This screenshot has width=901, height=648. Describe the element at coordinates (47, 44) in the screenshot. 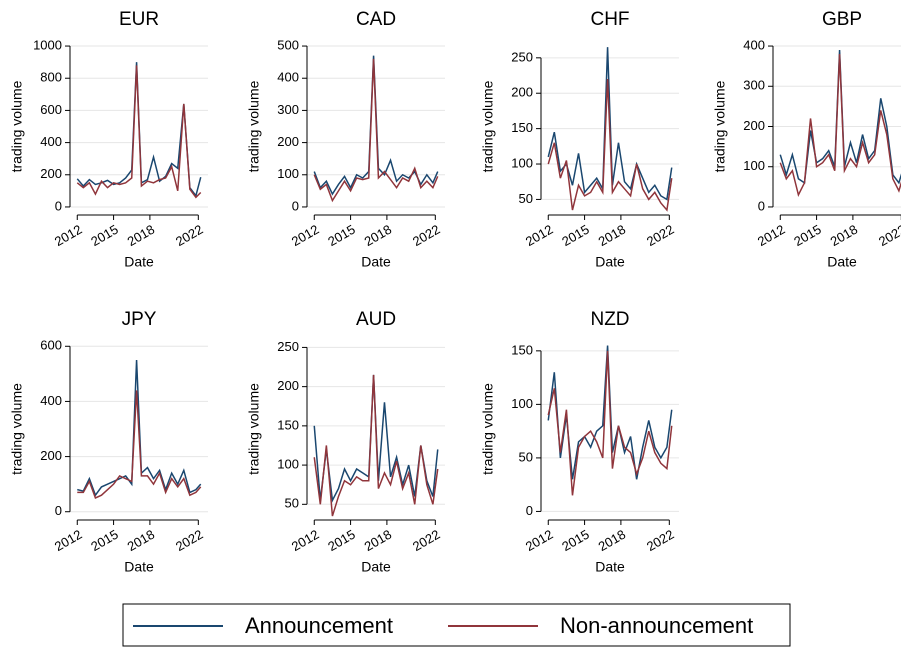

I see `y-tick-label: 1000` at that location.